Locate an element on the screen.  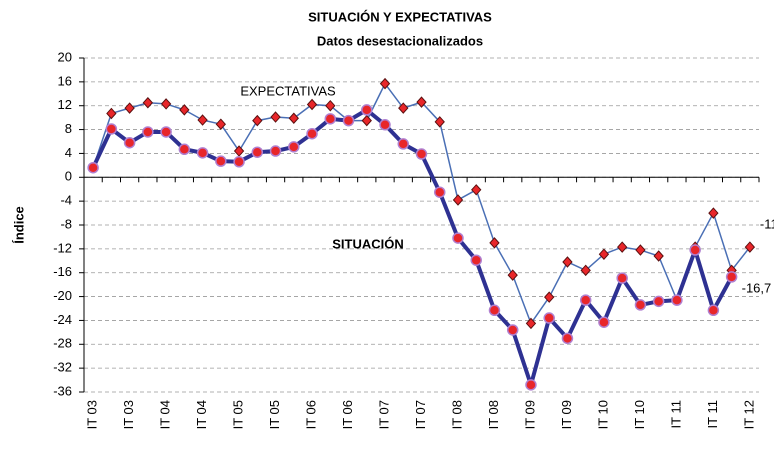
y-tick-label: -20 is located at coordinates (62, 295).